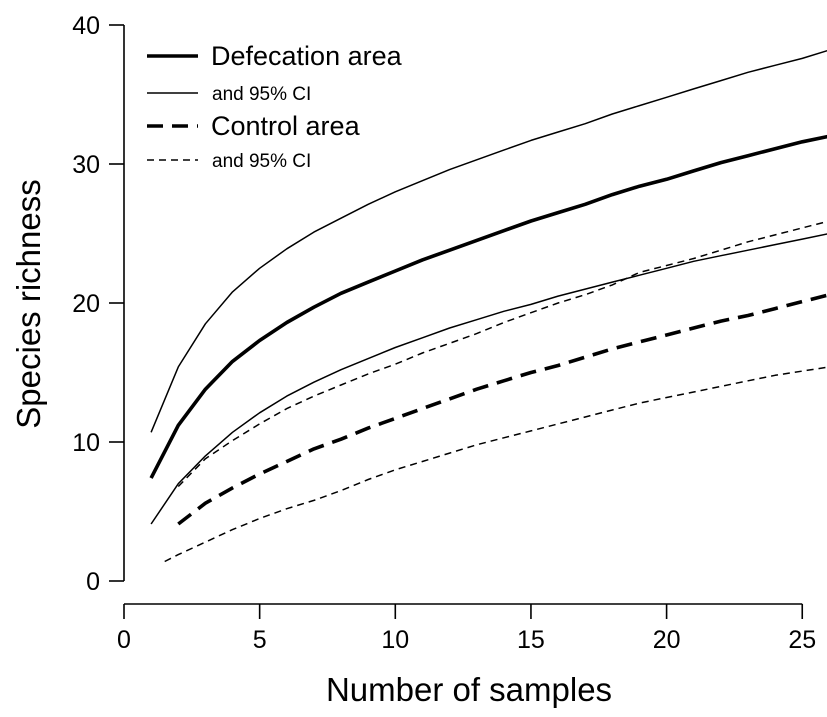 The height and width of the screenshot is (717, 827). I want to click on x-axis: 0 5 10 15 20 25, so click(466, 628).